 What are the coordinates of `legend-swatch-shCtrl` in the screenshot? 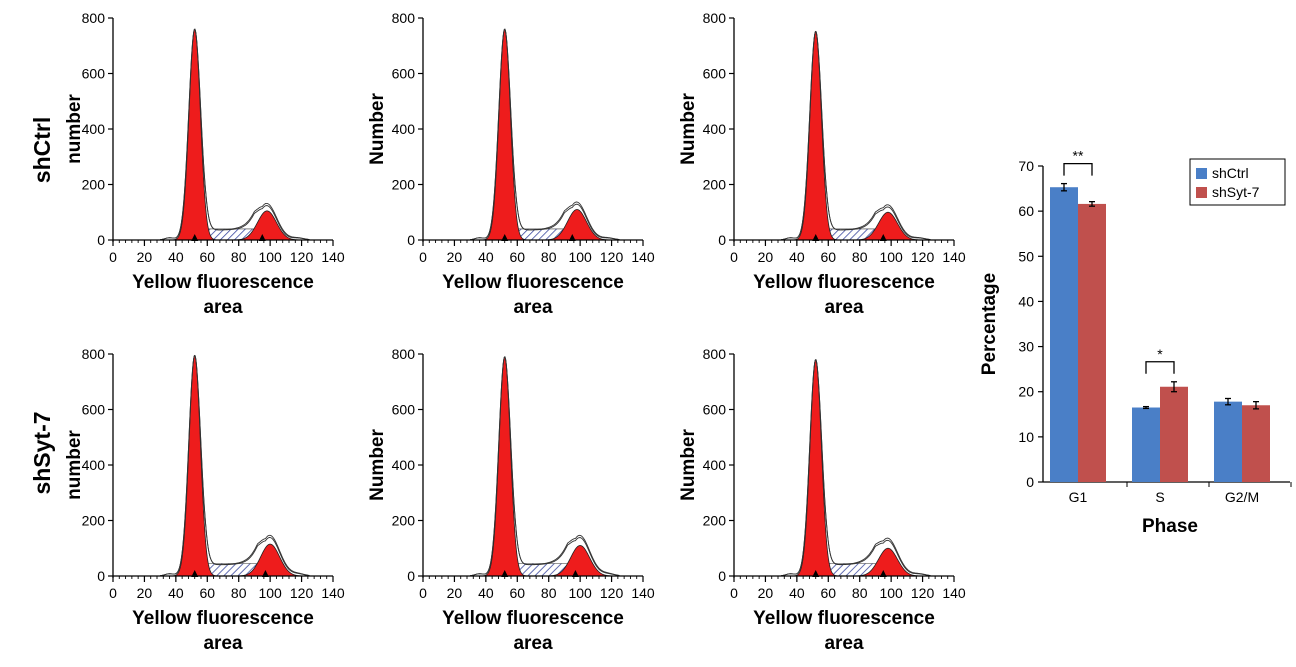 It's located at (1201, 173).